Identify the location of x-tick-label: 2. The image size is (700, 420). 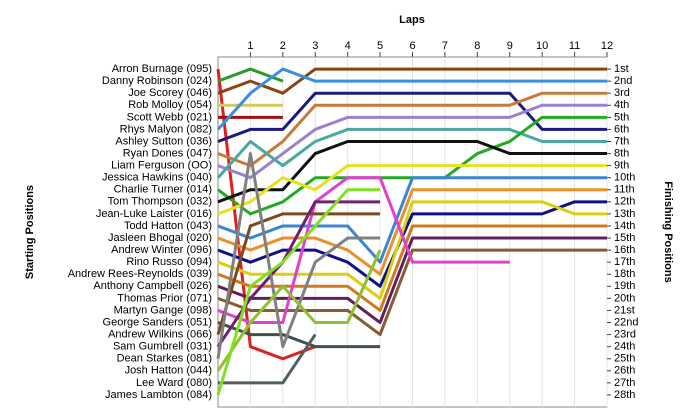
(283, 46).